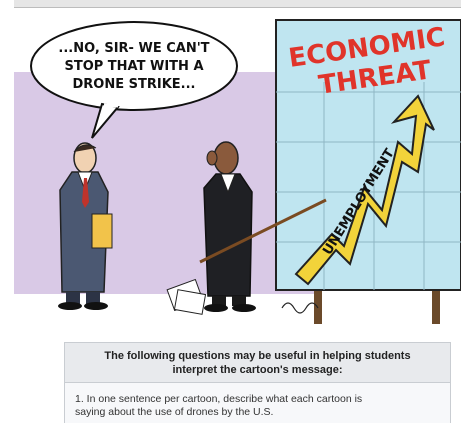 The width and height of the screenshot is (475, 423). What do you see at coordinates (300, 308) in the screenshot?
I see `artist-signature` at bounding box center [300, 308].